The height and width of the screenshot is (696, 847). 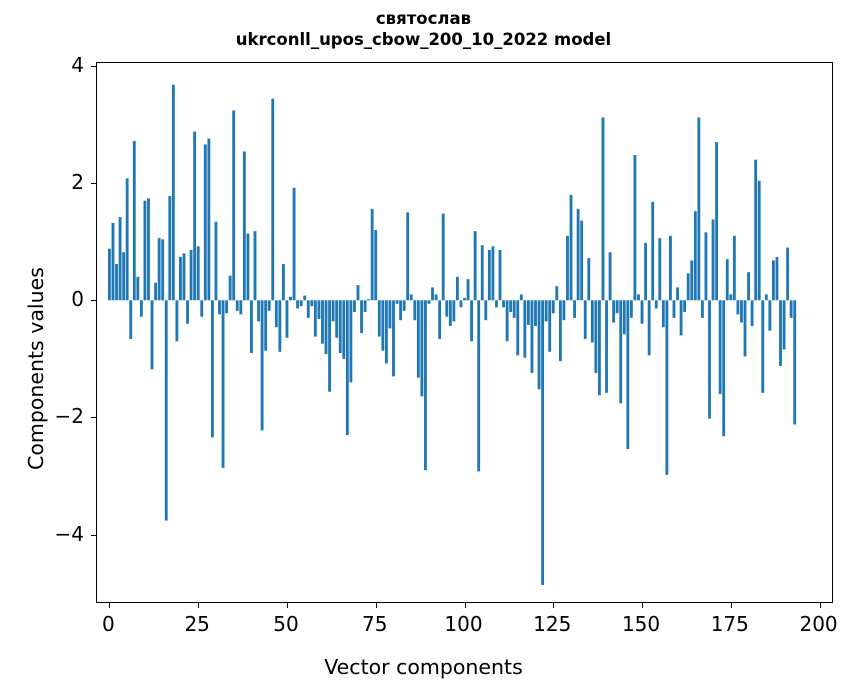 I want to click on y-tick-label: 2, so click(x=77, y=182).